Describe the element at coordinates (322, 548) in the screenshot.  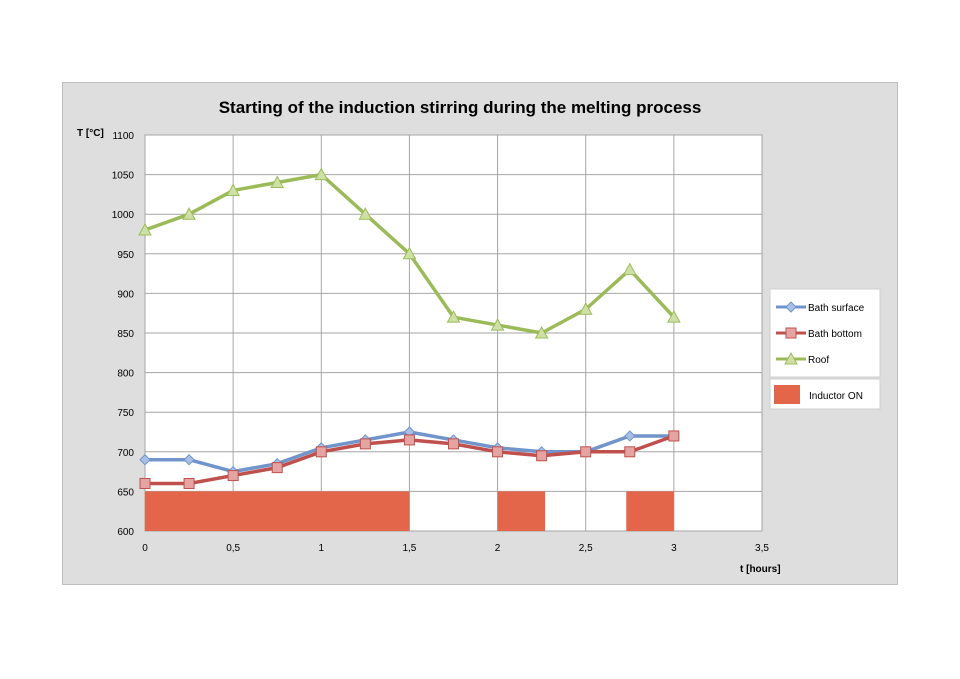
I see `x-tick-label: 1` at that location.